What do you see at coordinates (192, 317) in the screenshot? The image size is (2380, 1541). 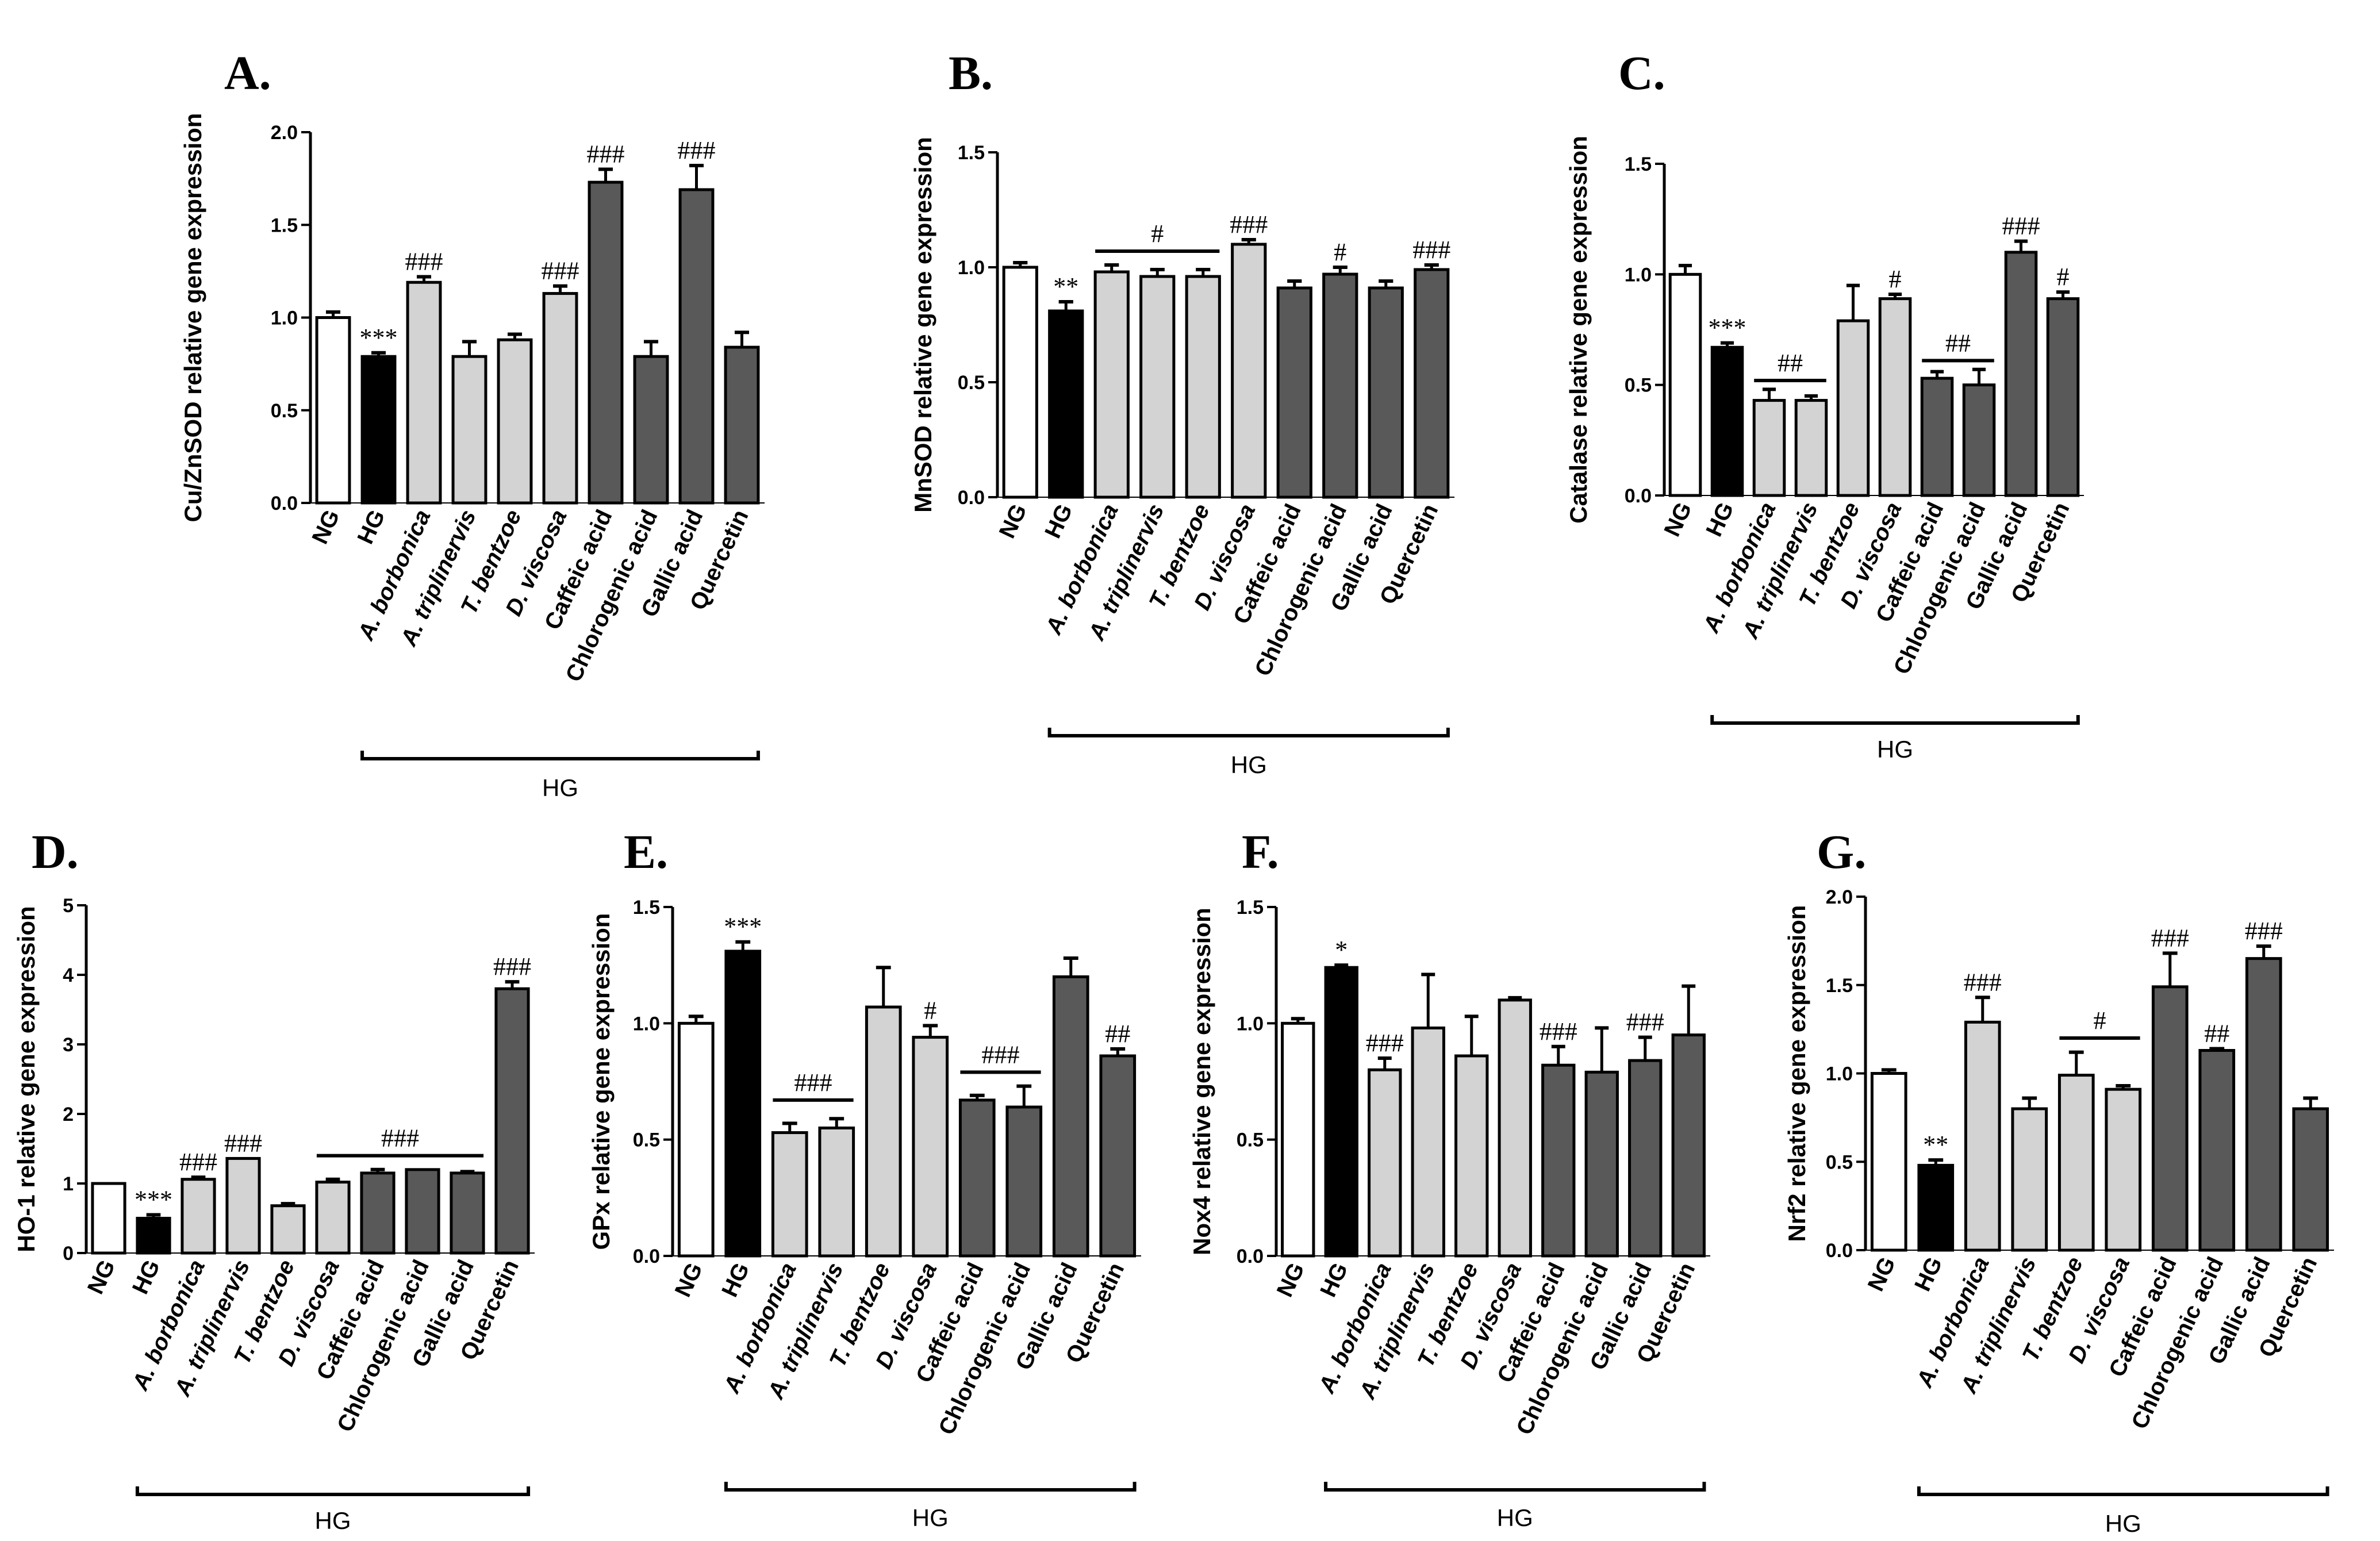 I see `y-axis-label: Cu/ZnSOD relative gene expression` at bounding box center [192, 317].